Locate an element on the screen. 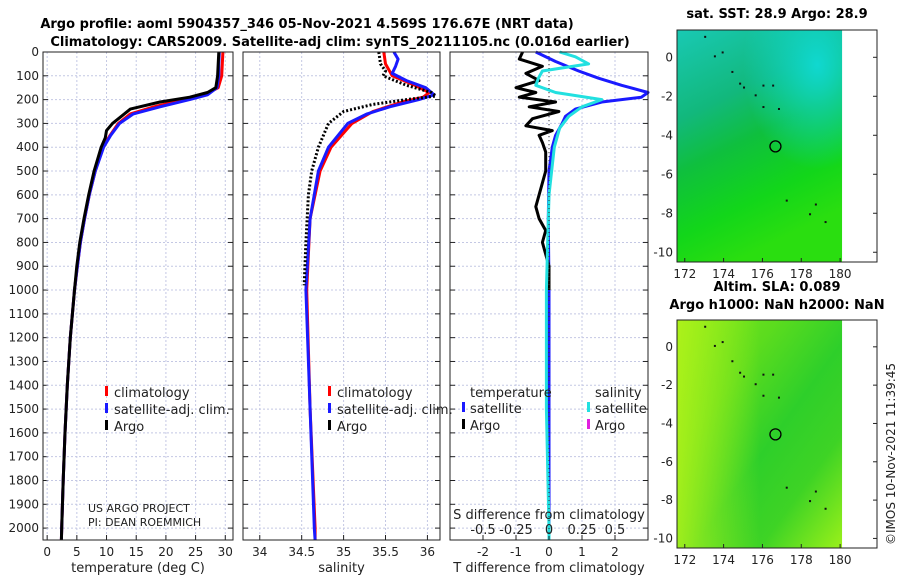  x-tick-label: 30 is located at coordinates (225, 552).